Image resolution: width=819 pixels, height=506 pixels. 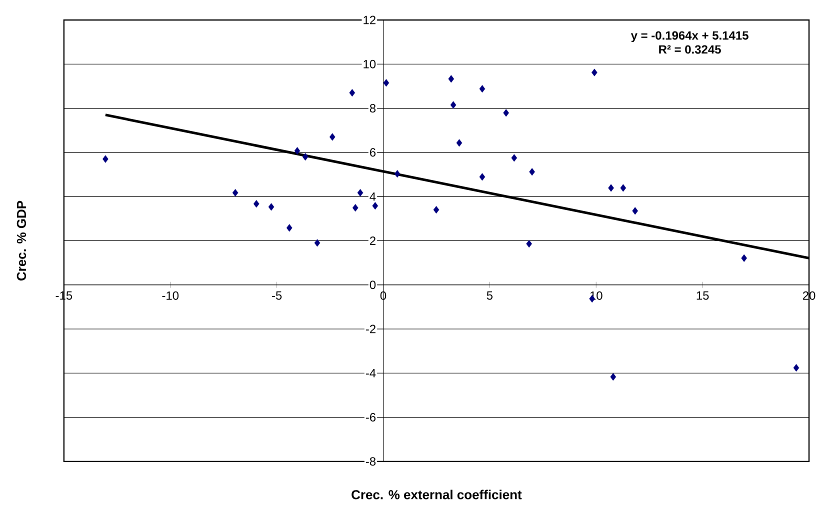 I want to click on x-tick-label: 5, so click(x=489, y=295).